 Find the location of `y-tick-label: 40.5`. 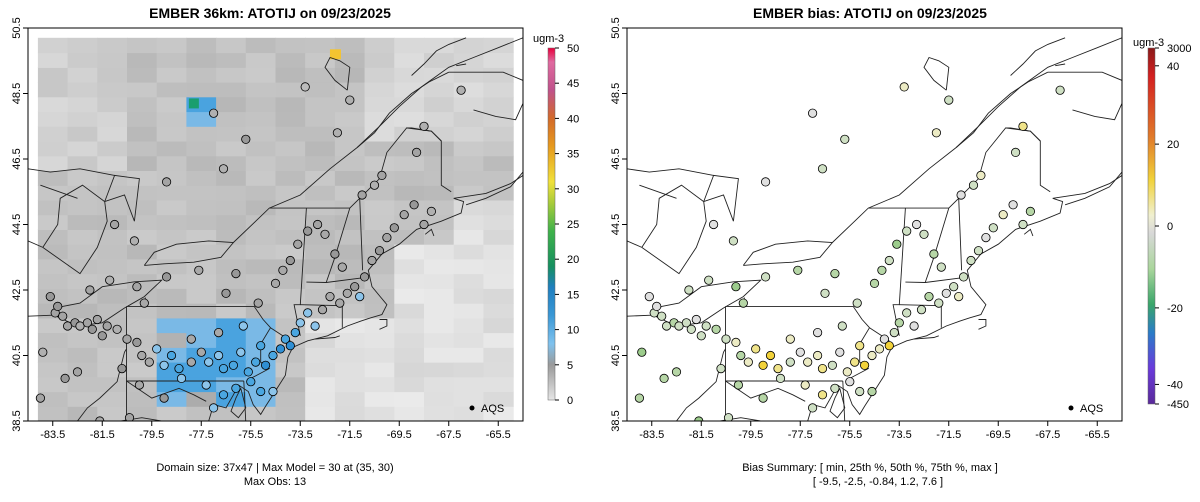

y-tick-label: 40.5 is located at coordinates (17, 355).